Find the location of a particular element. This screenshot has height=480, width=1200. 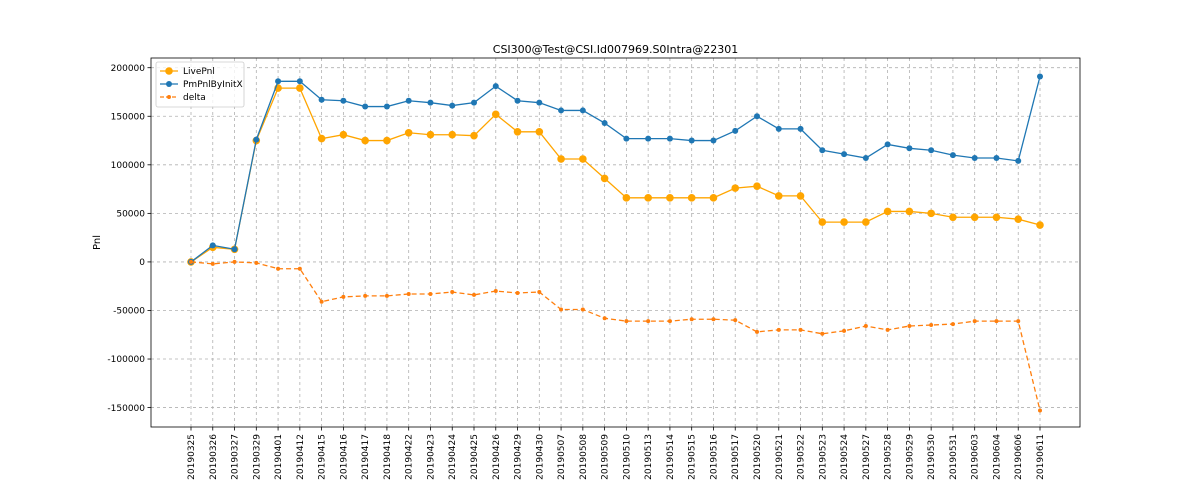

x-tick-label: 20190415 is located at coordinates (323, 457).